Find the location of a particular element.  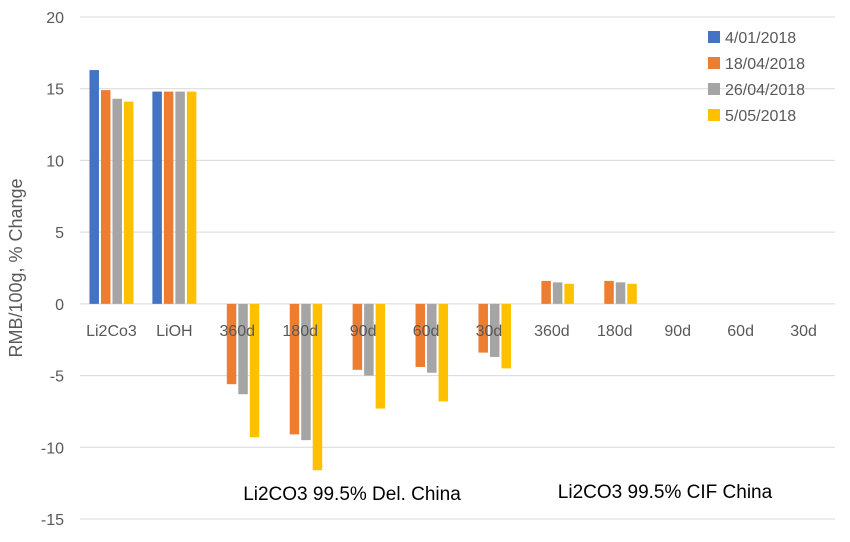

legend-label: 18/04/2018 is located at coordinates (765, 64).